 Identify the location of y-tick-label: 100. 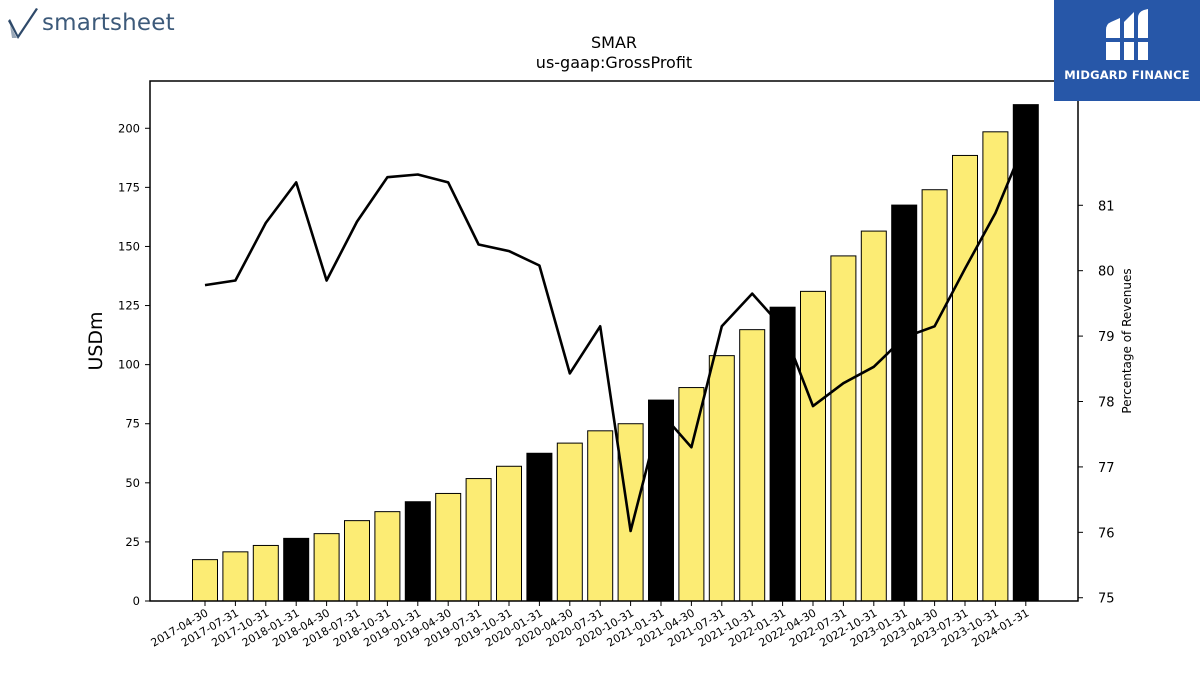
(129, 365).